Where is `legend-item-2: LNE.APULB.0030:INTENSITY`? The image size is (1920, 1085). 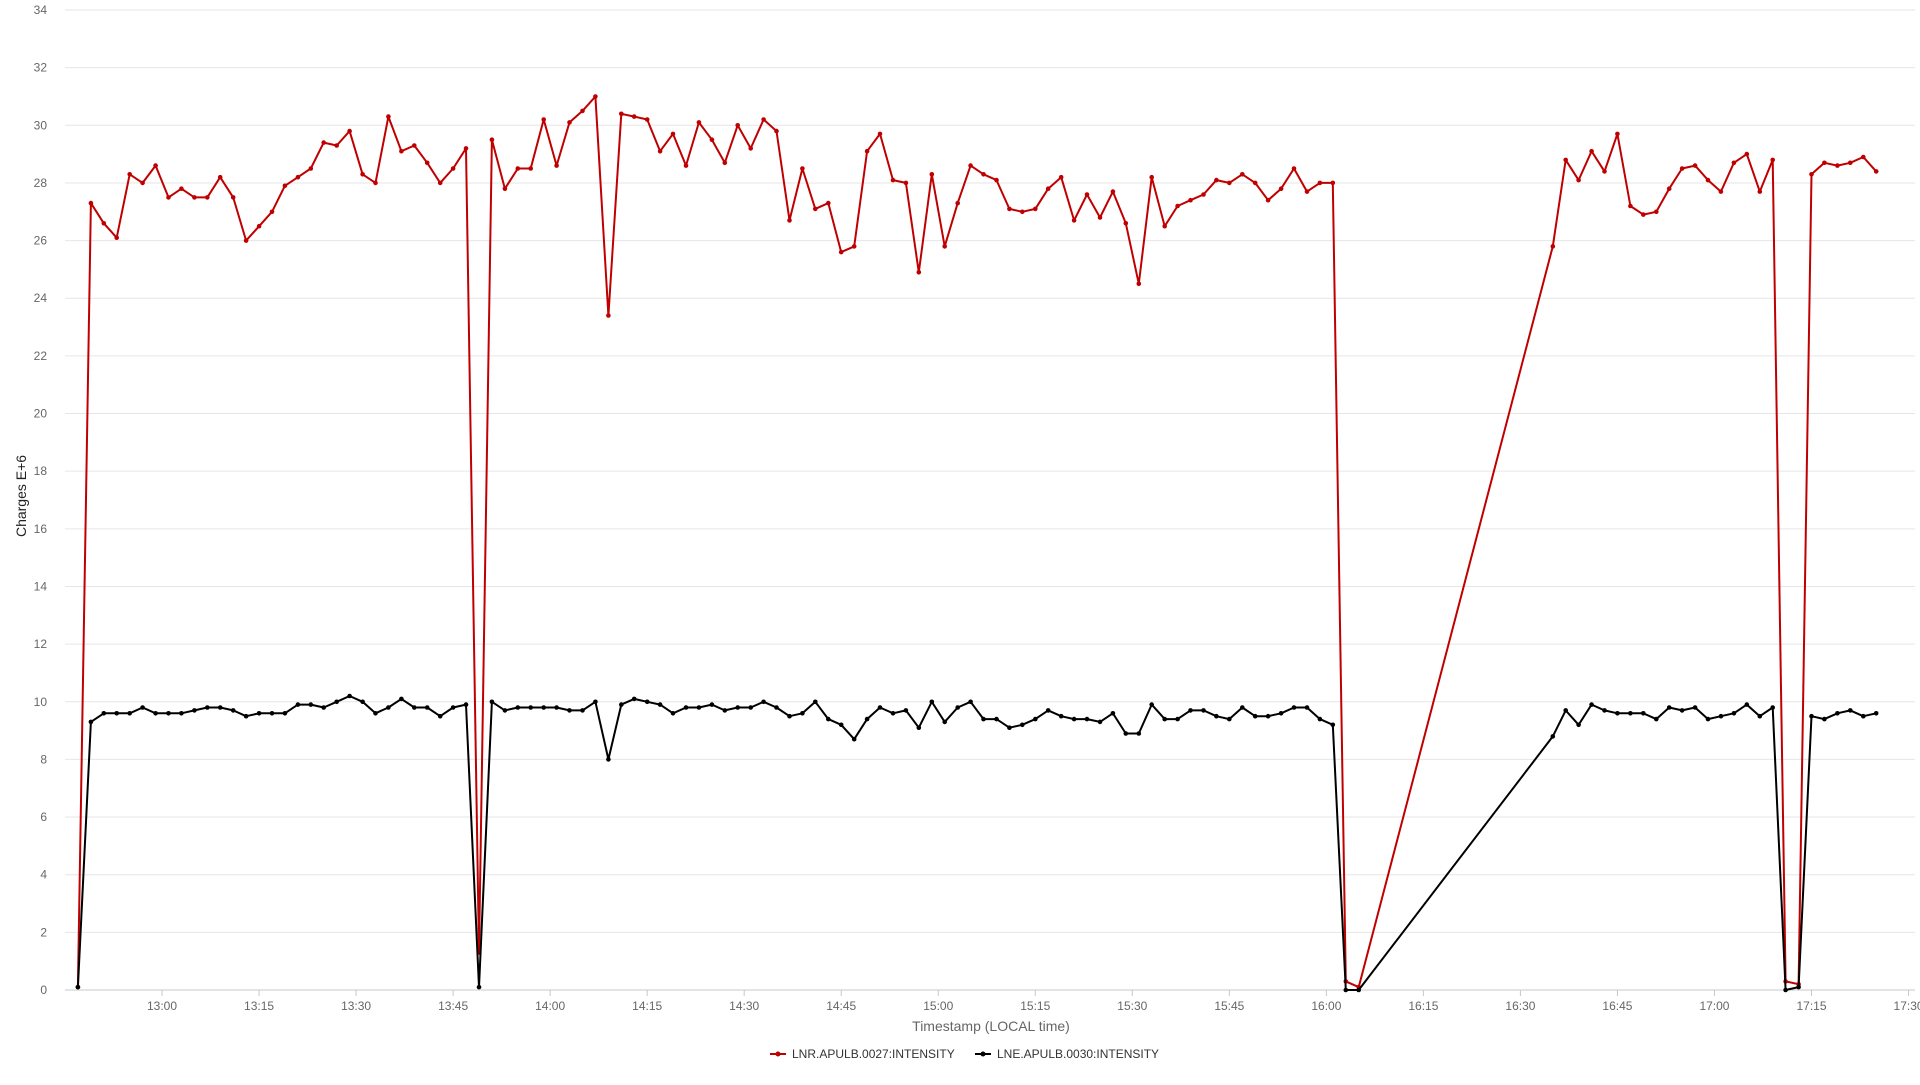 legend-item-2: LNE.APULB.0030:INTENSITY is located at coordinates (1067, 1054).